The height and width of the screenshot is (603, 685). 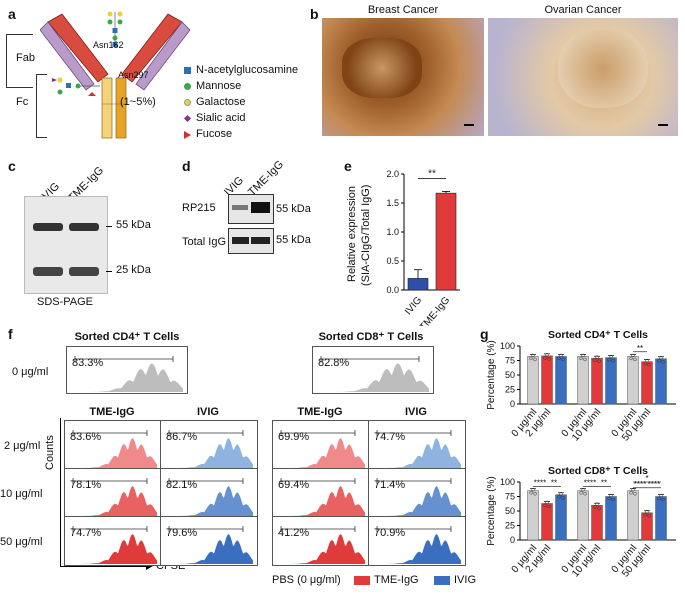 What do you see at coordinates (254, 72) in the screenshot?
I see `legend-item-glcnac: N-acetylglucosamine` at bounding box center [254, 72].